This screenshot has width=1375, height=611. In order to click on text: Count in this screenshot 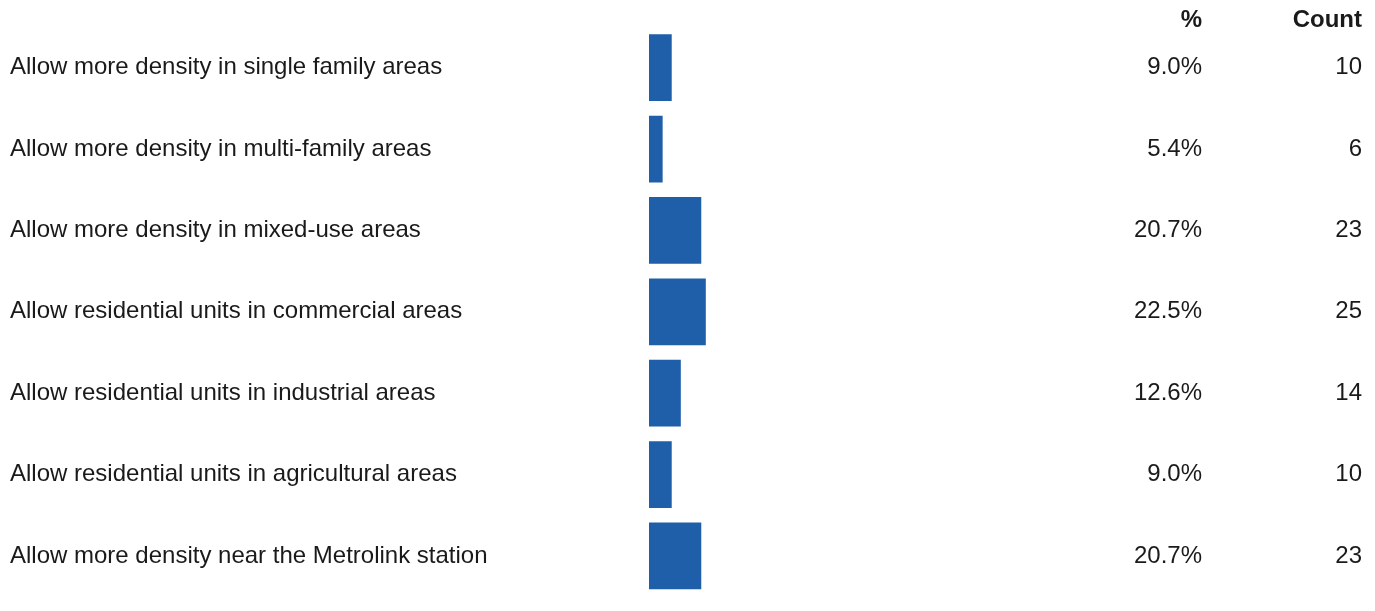, I will do `click(1327, 18)`.